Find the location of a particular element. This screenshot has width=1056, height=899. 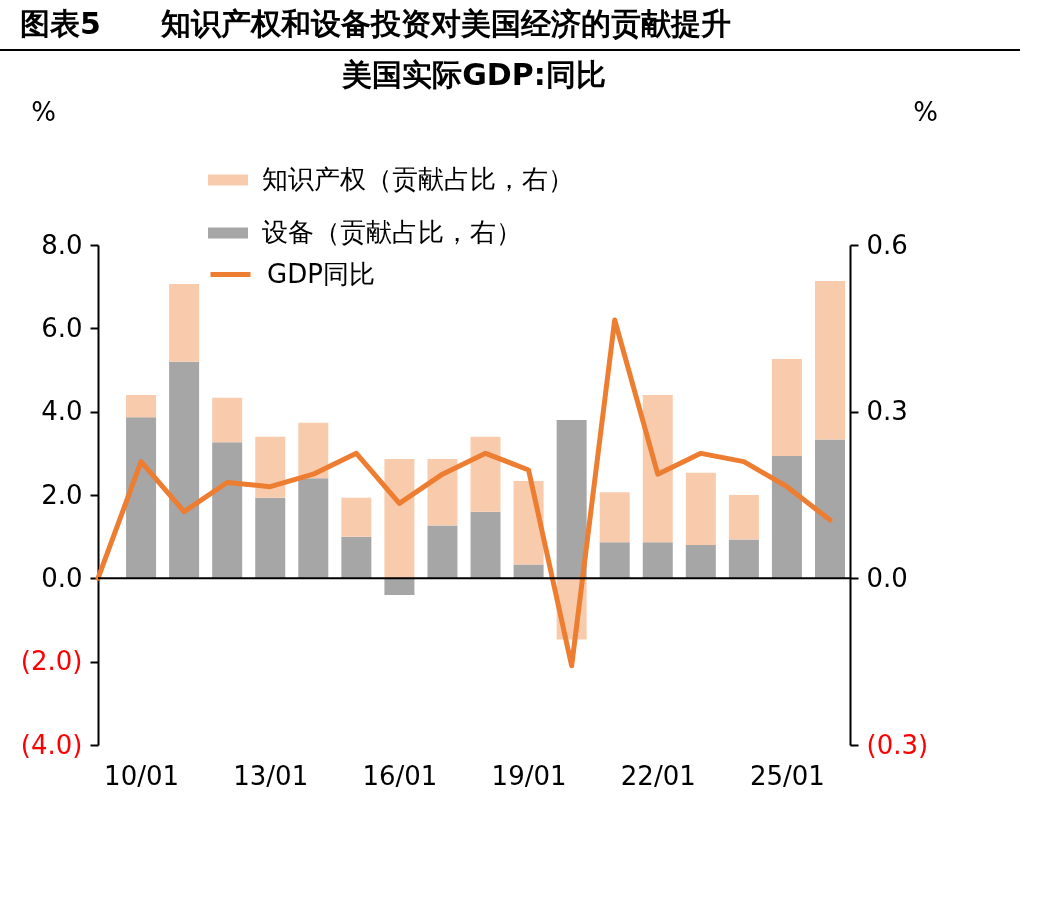

x-tick-label: 10/01 is located at coordinates (142, 775).